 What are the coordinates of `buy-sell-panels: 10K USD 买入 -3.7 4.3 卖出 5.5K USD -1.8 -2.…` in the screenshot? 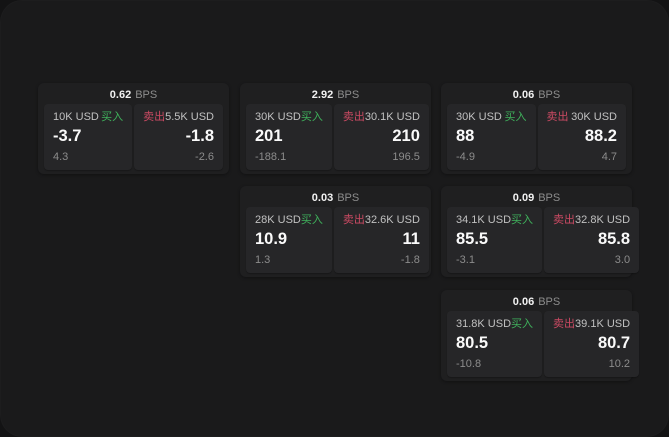 It's located at (133, 137).